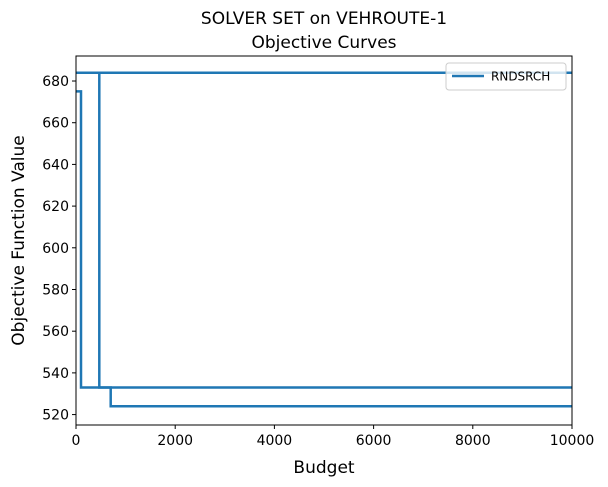 The image size is (608, 487). I want to click on x-tick-label: 8000, so click(473, 441).